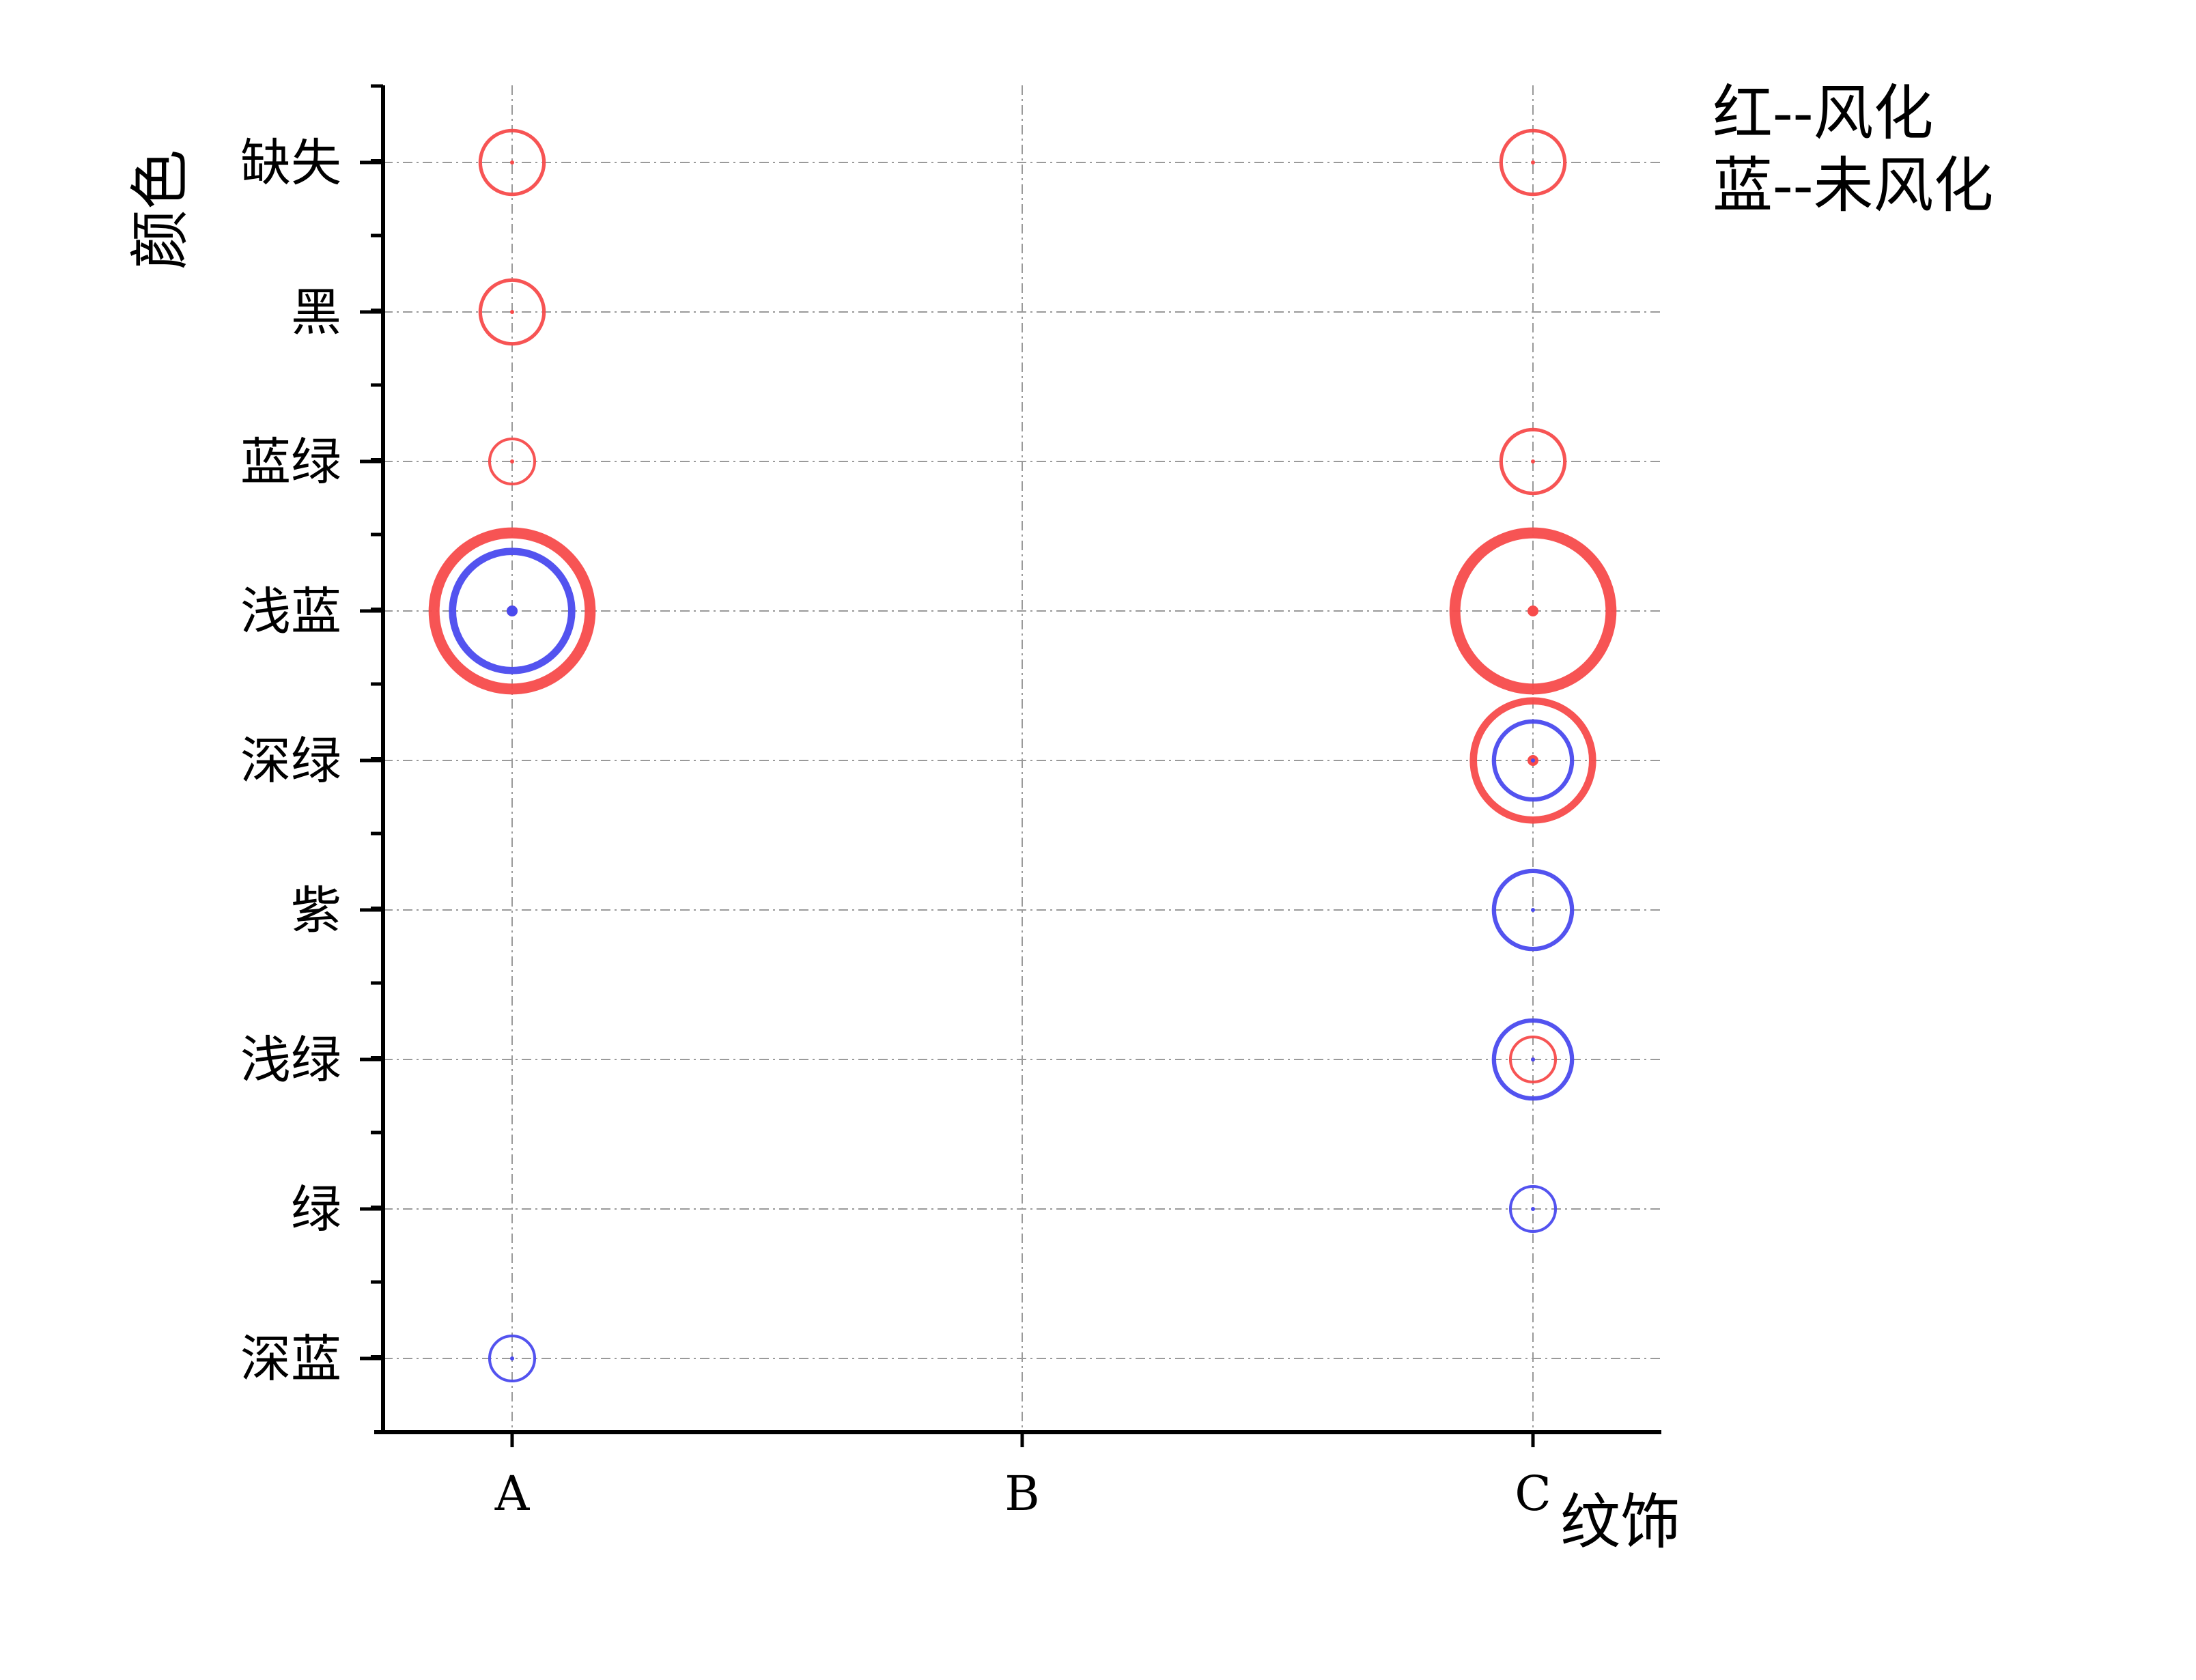 Image resolution: width=2196 pixels, height=1680 pixels. I want to click on y-tick-label-7: 黑, so click(316, 312).